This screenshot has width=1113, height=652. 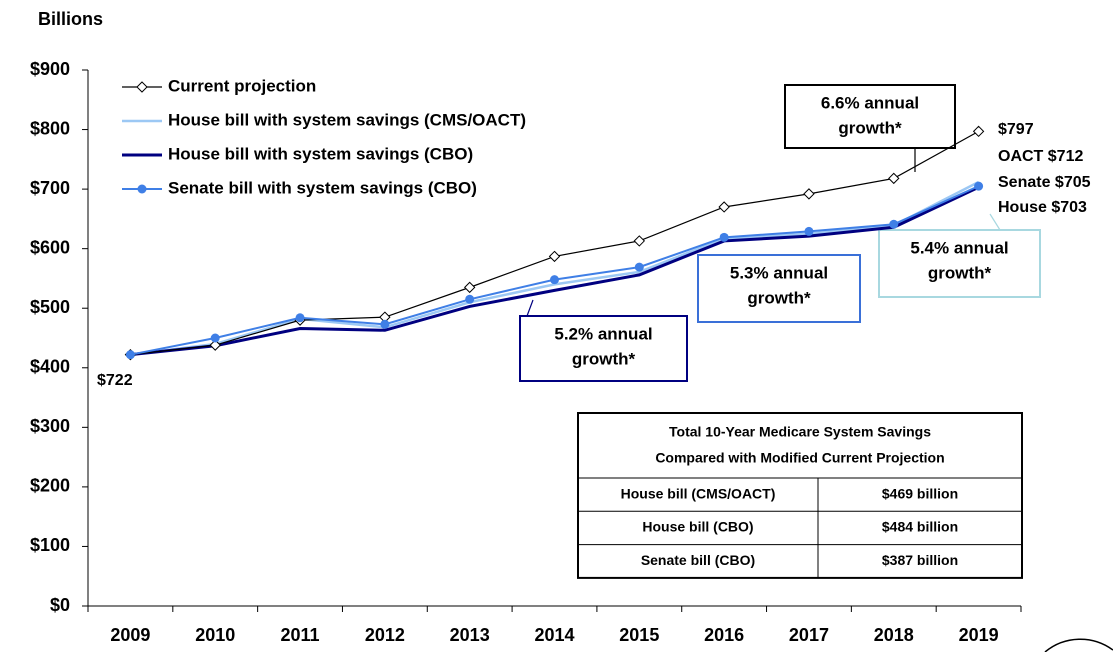 What do you see at coordinates (697, 527) in the screenshot?
I see `table-cell: House bill (CBO)` at bounding box center [697, 527].